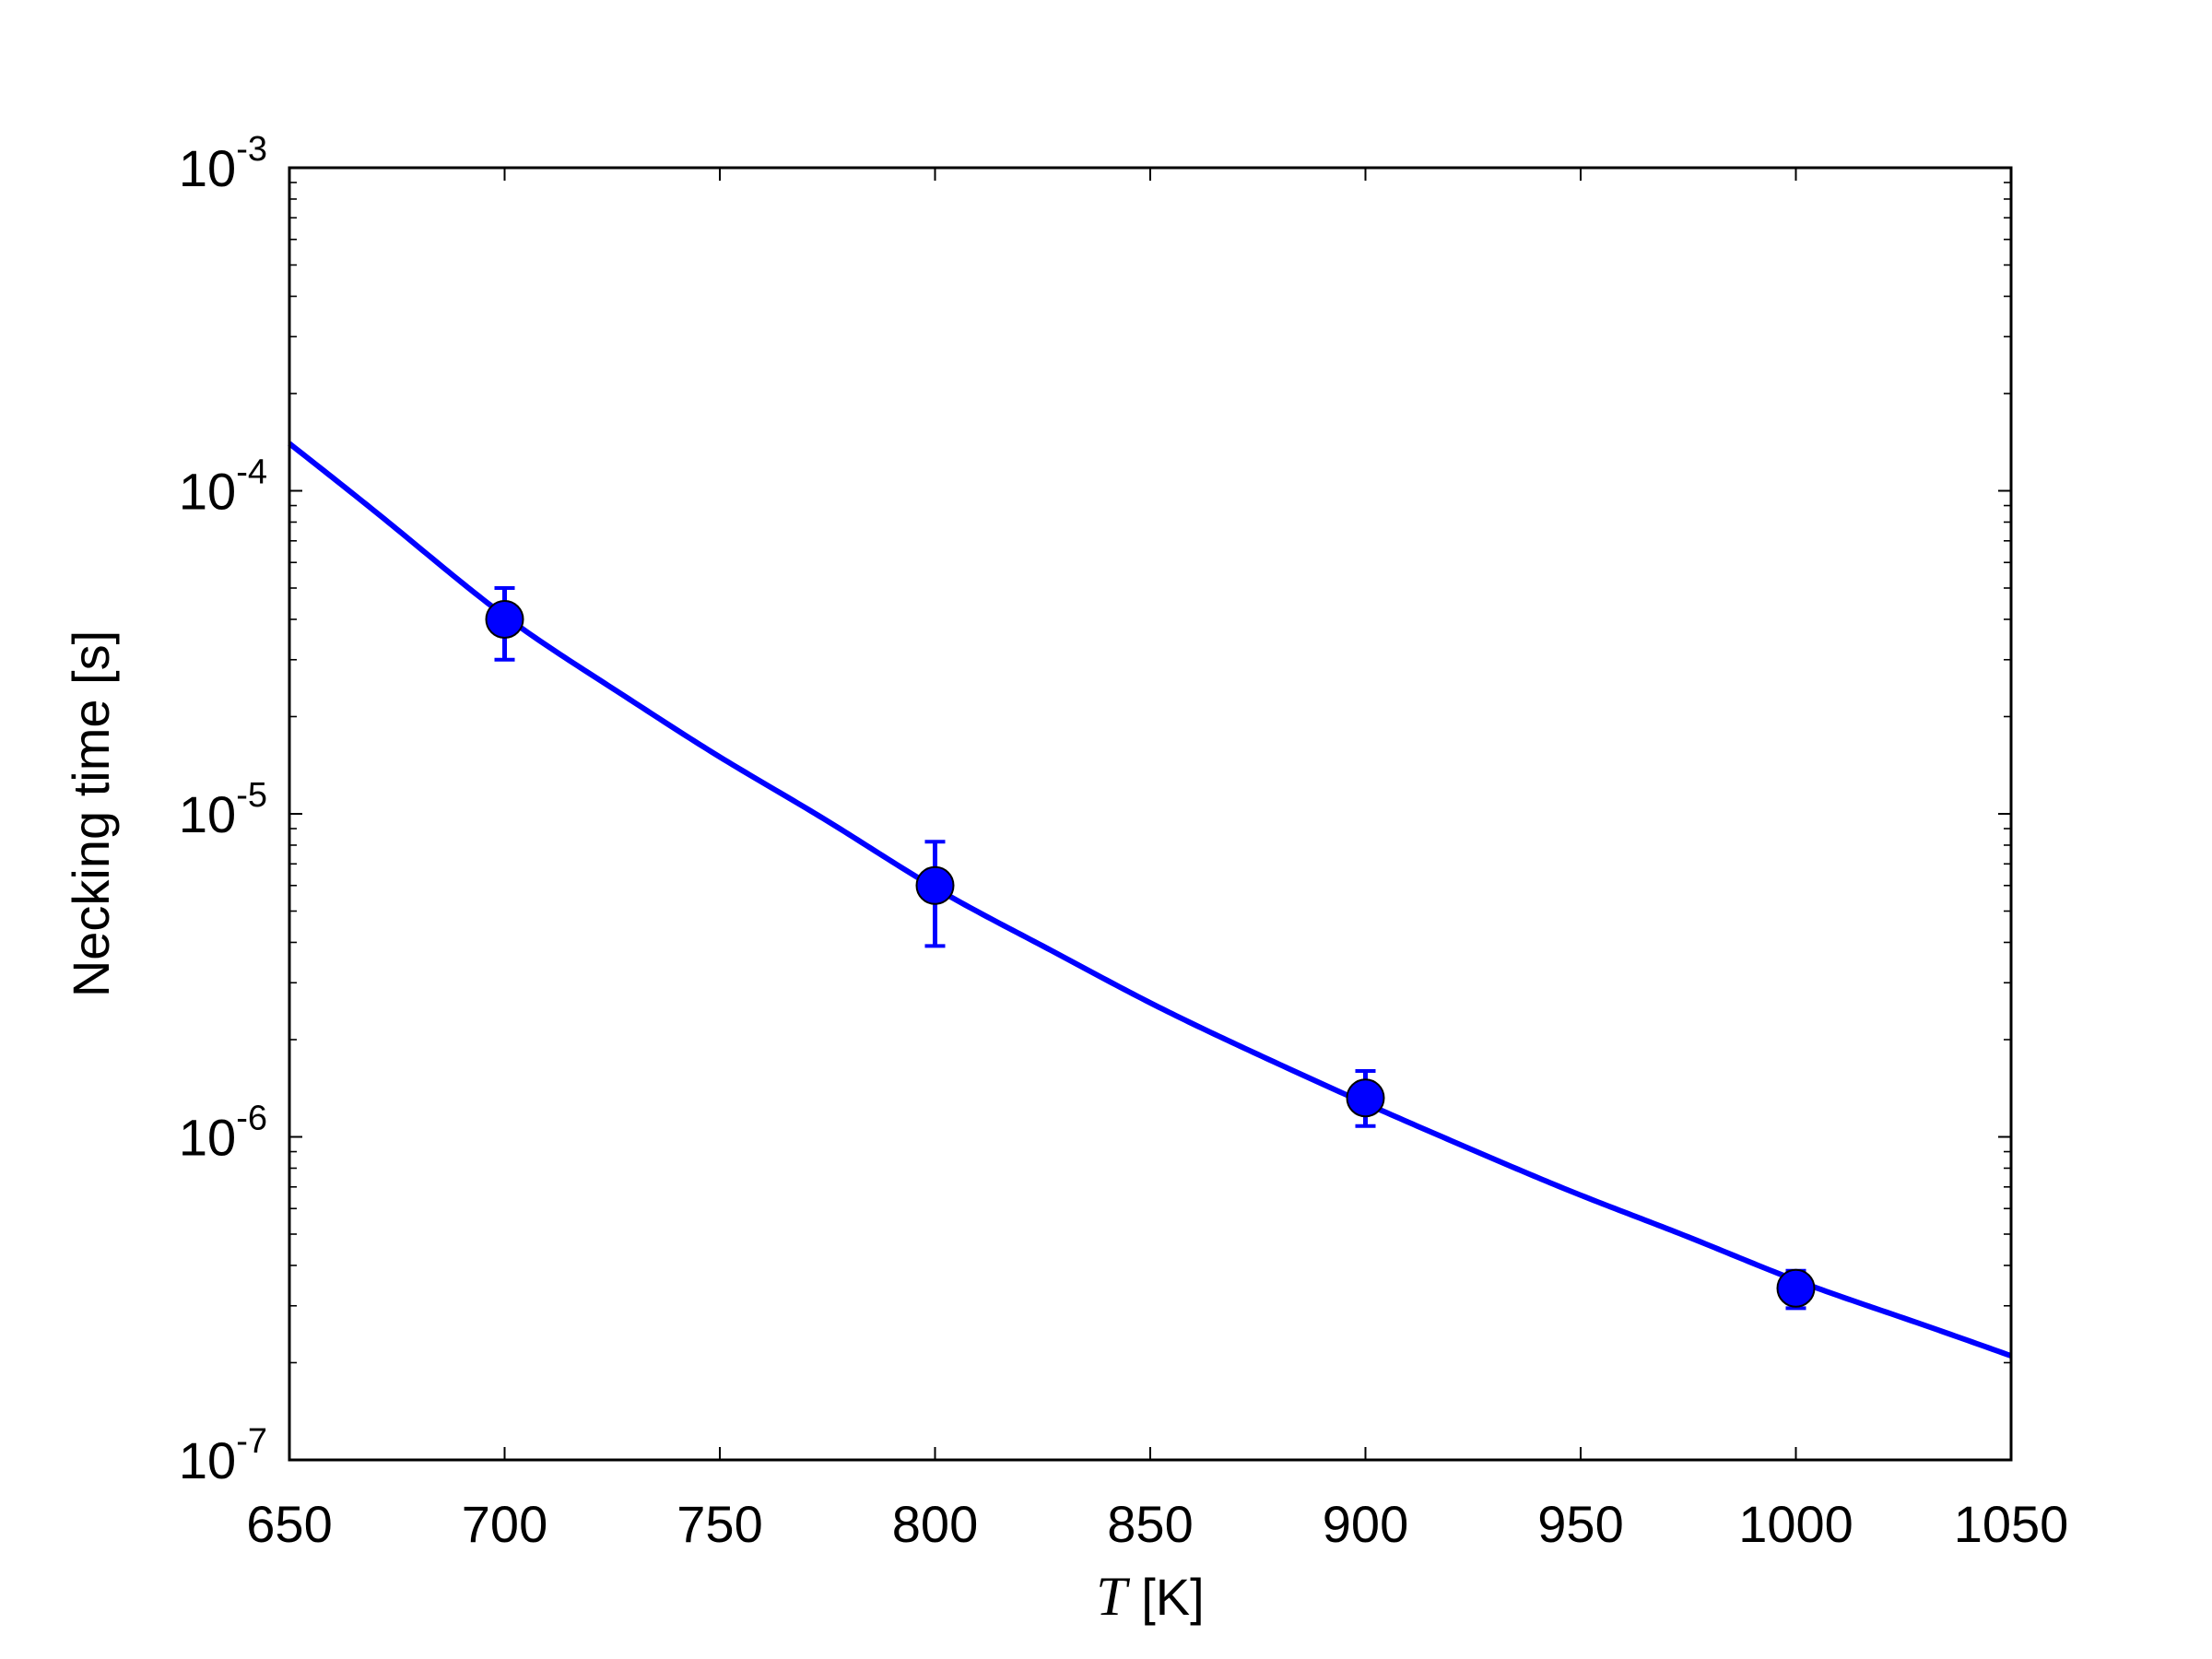 The image size is (2212, 1659). What do you see at coordinates (1365, 1524) in the screenshot?
I see `x-tick-label: 900` at bounding box center [1365, 1524].